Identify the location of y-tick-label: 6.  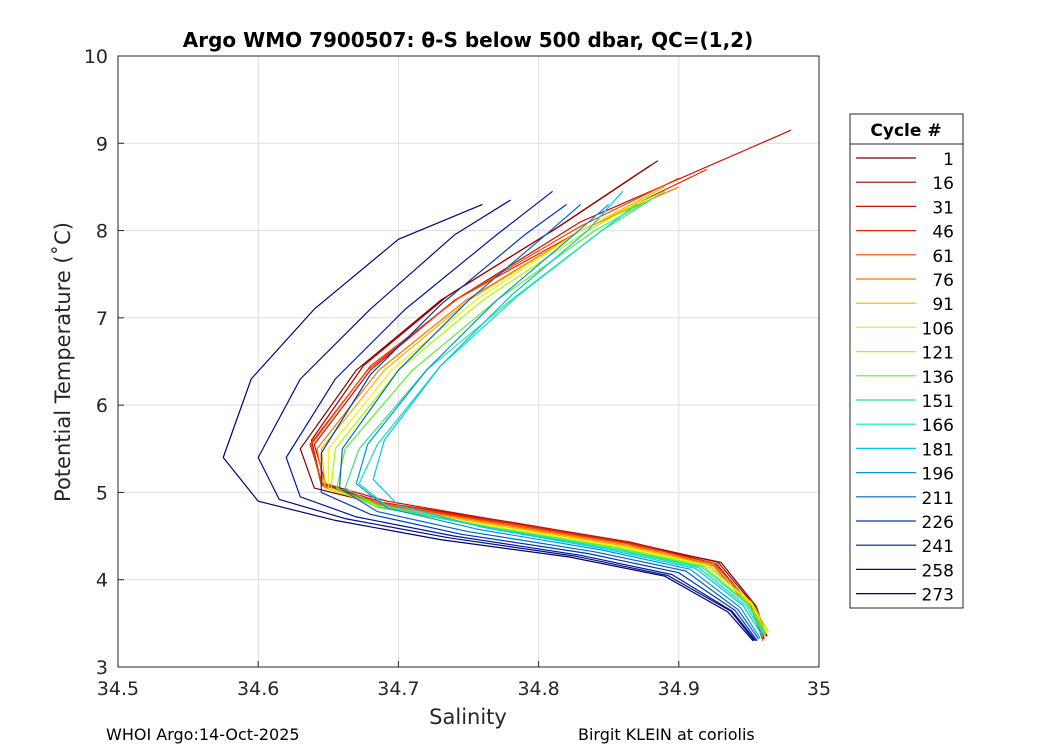
(102, 406).